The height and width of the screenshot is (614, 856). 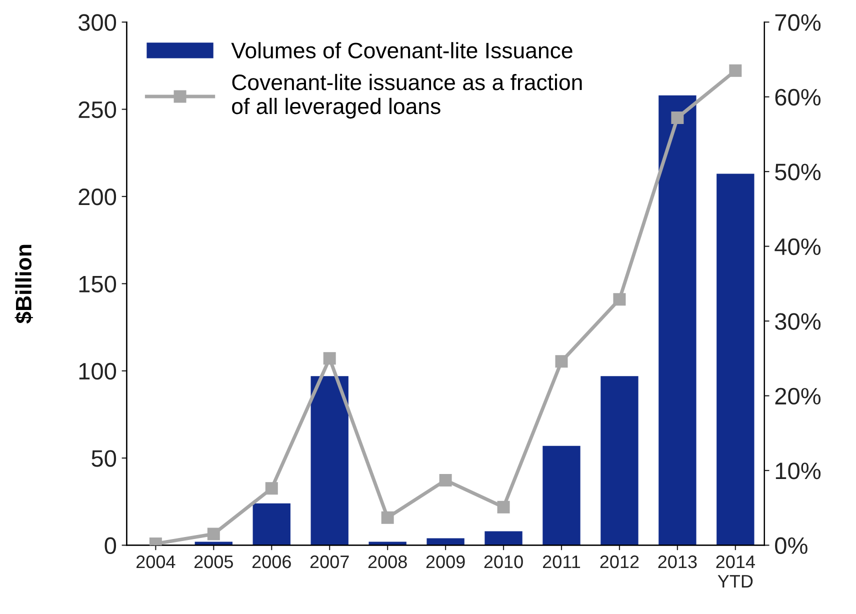 I want to click on y-tick-label: 0, so click(x=110, y=545).